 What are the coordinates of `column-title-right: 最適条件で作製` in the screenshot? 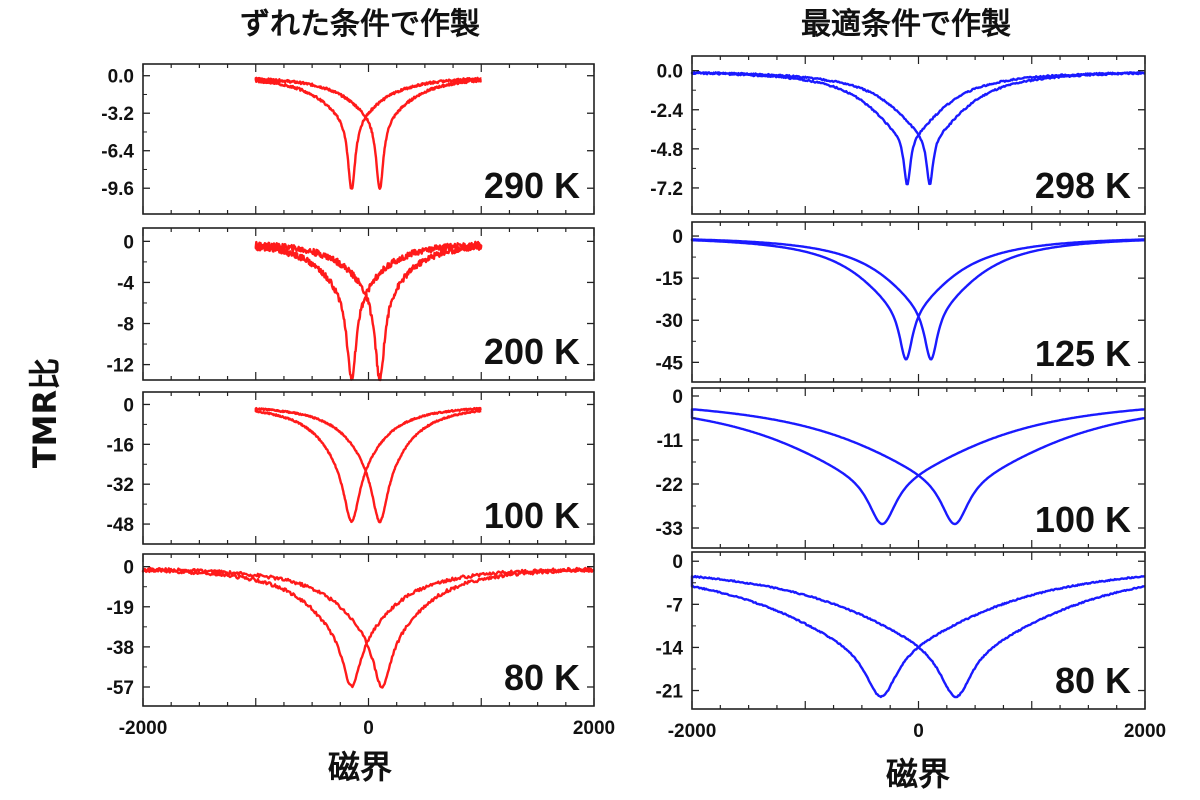 It's located at (906, 24).